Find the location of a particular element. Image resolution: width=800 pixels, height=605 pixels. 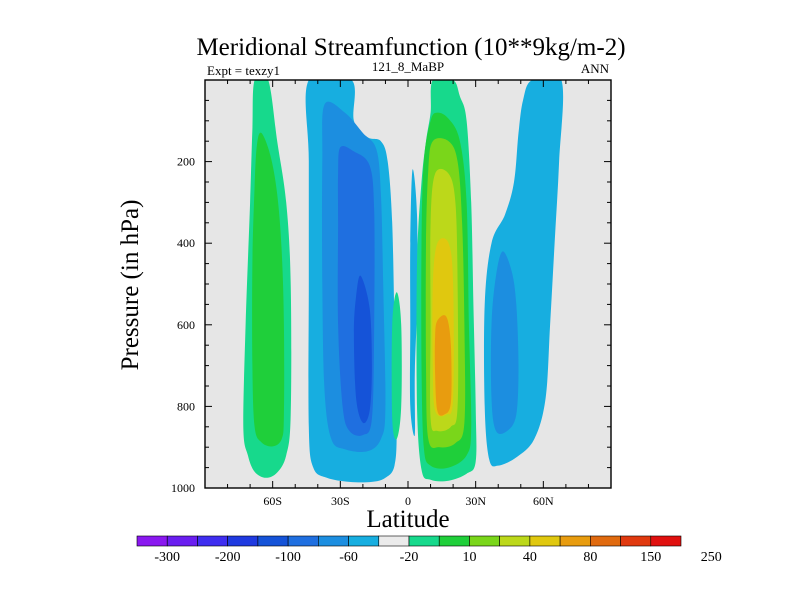

x-tick-label: 30N is located at coordinates (475, 501).